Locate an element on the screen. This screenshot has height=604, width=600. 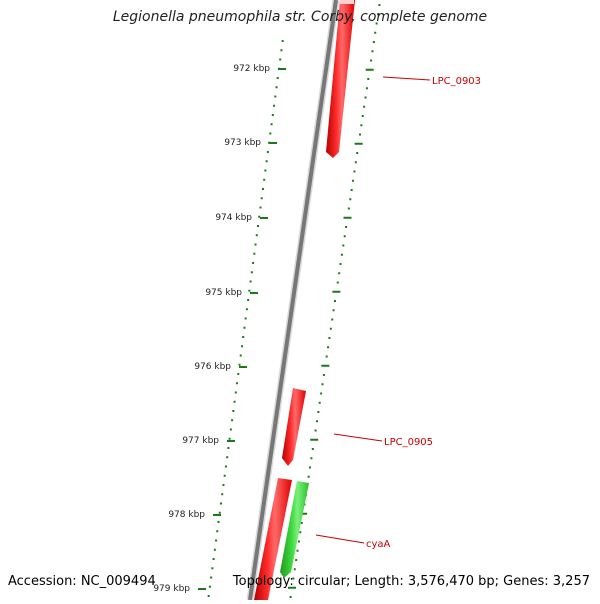
tick-label: 972 kbp is located at coordinates (251, 69).